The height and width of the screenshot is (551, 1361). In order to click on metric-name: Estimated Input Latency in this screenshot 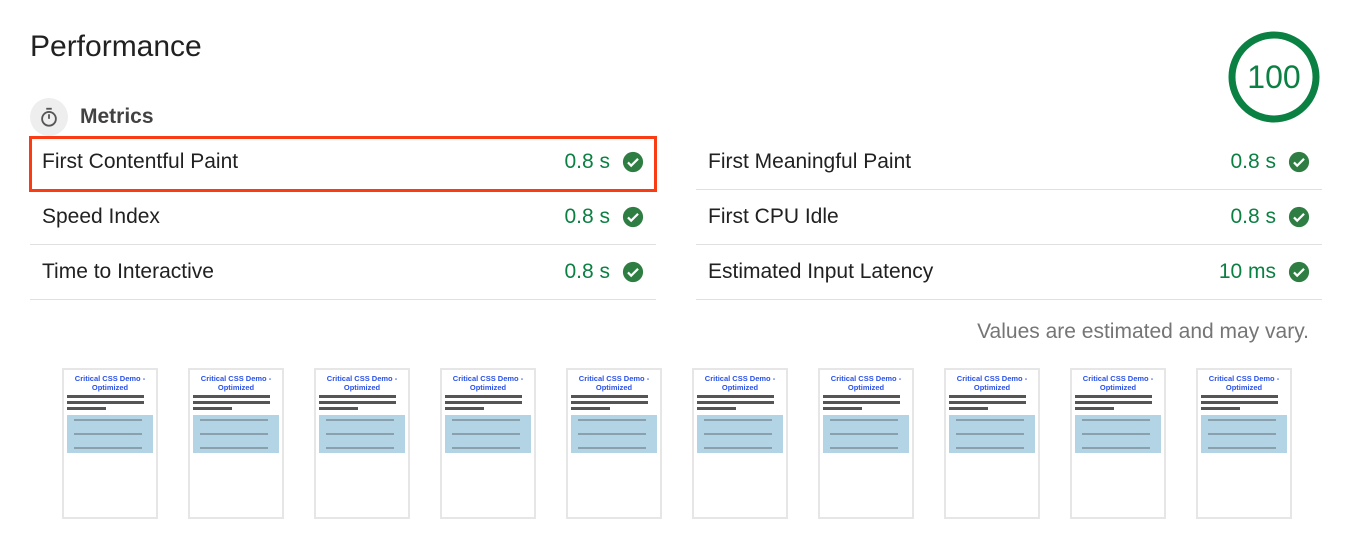, I will do `click(821, 271)`.